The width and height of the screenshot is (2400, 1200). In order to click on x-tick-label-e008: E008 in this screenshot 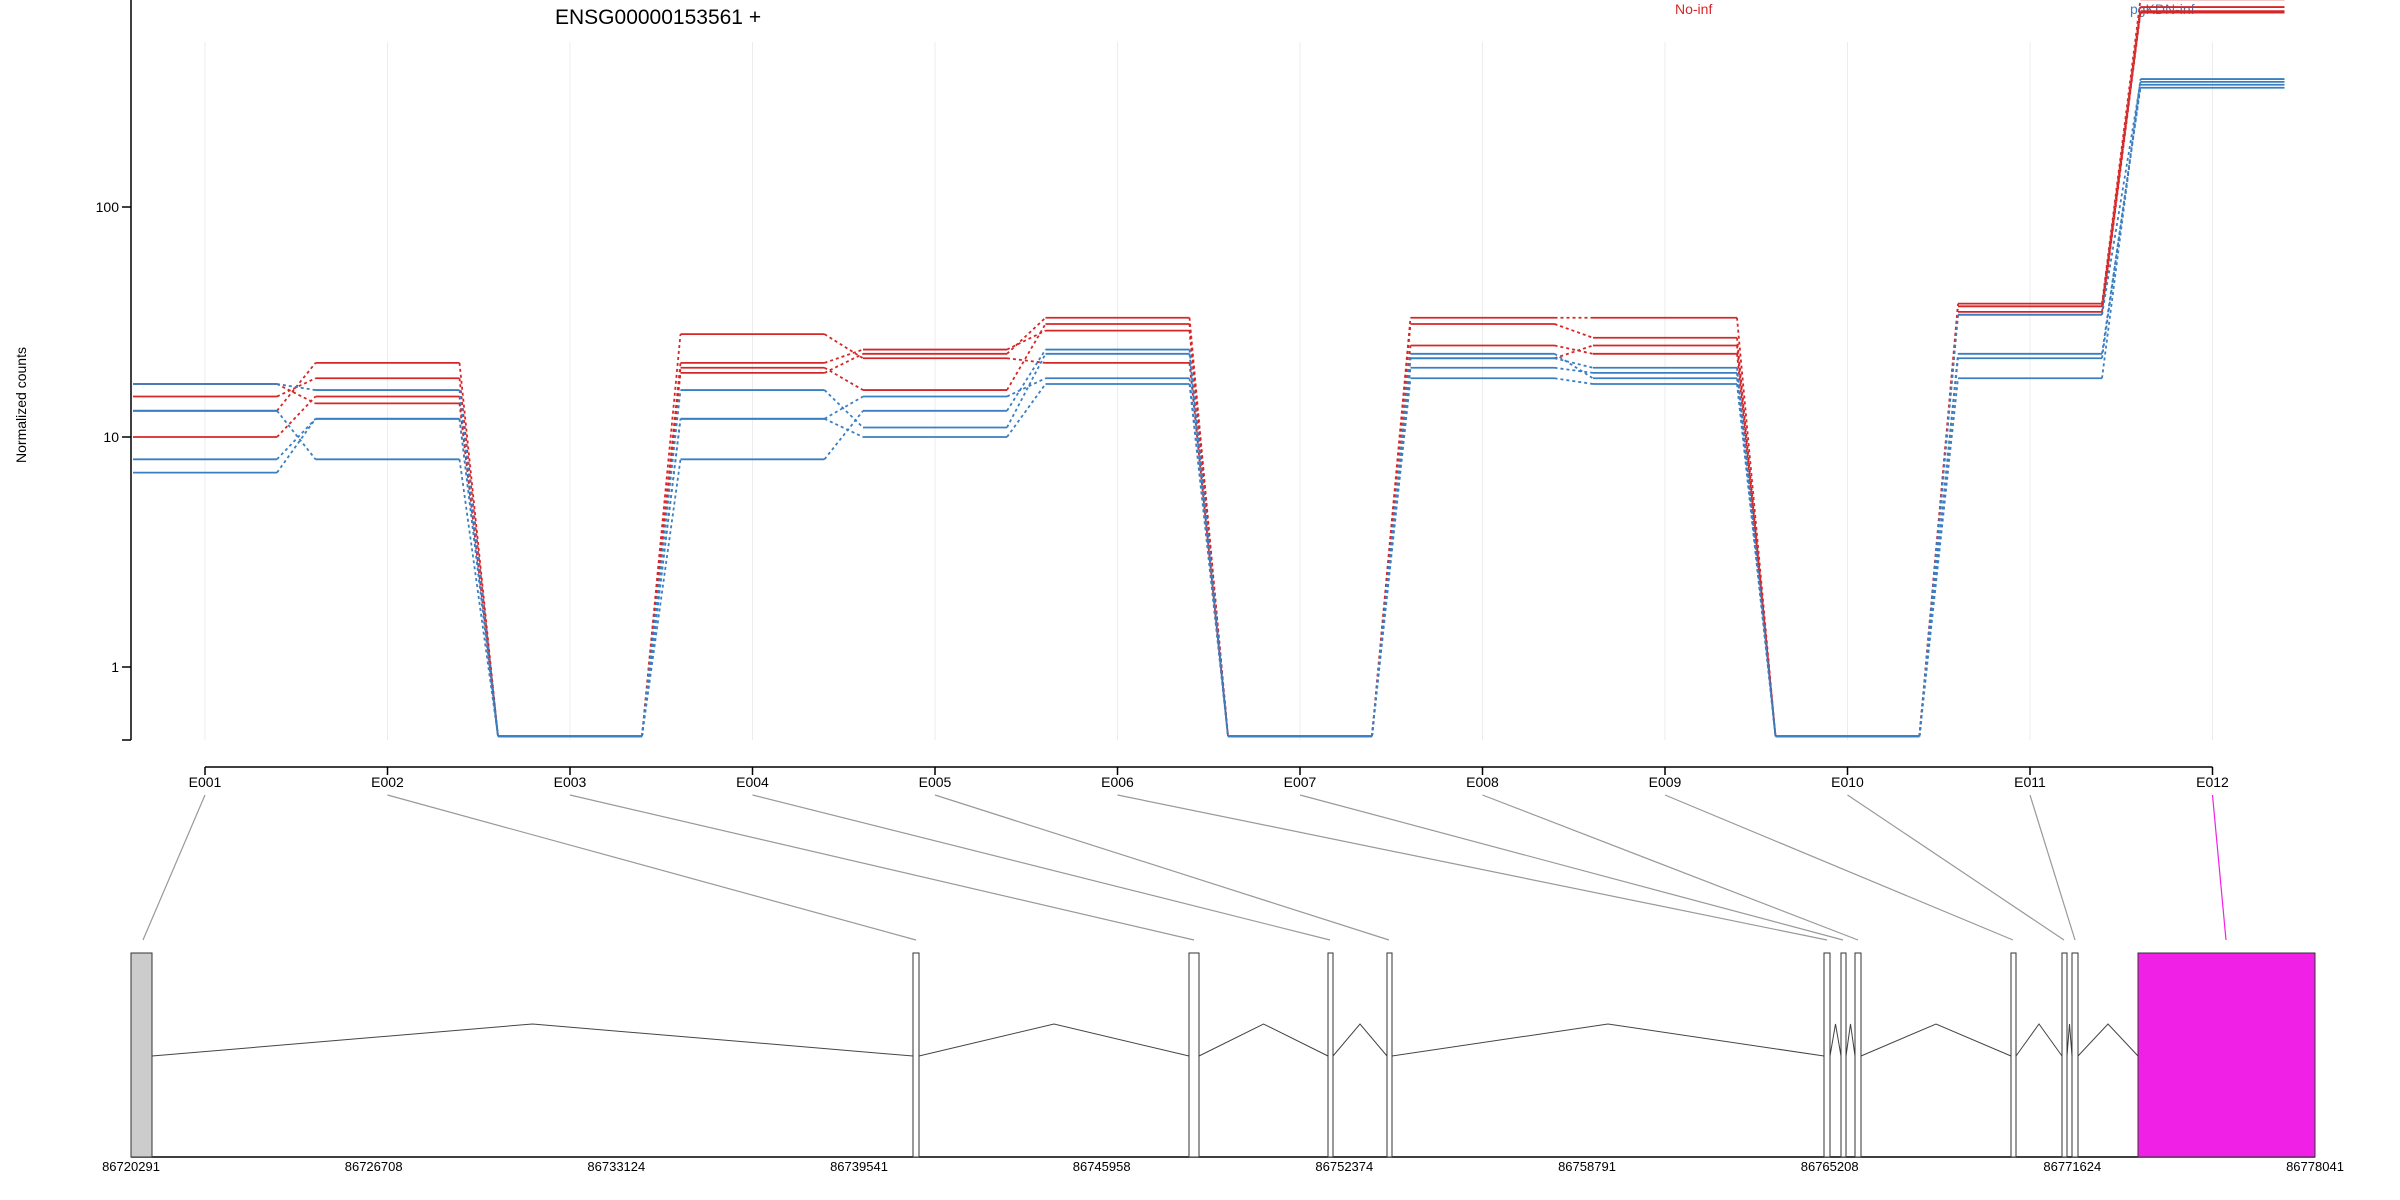, I will do `click(1482, 782)`.